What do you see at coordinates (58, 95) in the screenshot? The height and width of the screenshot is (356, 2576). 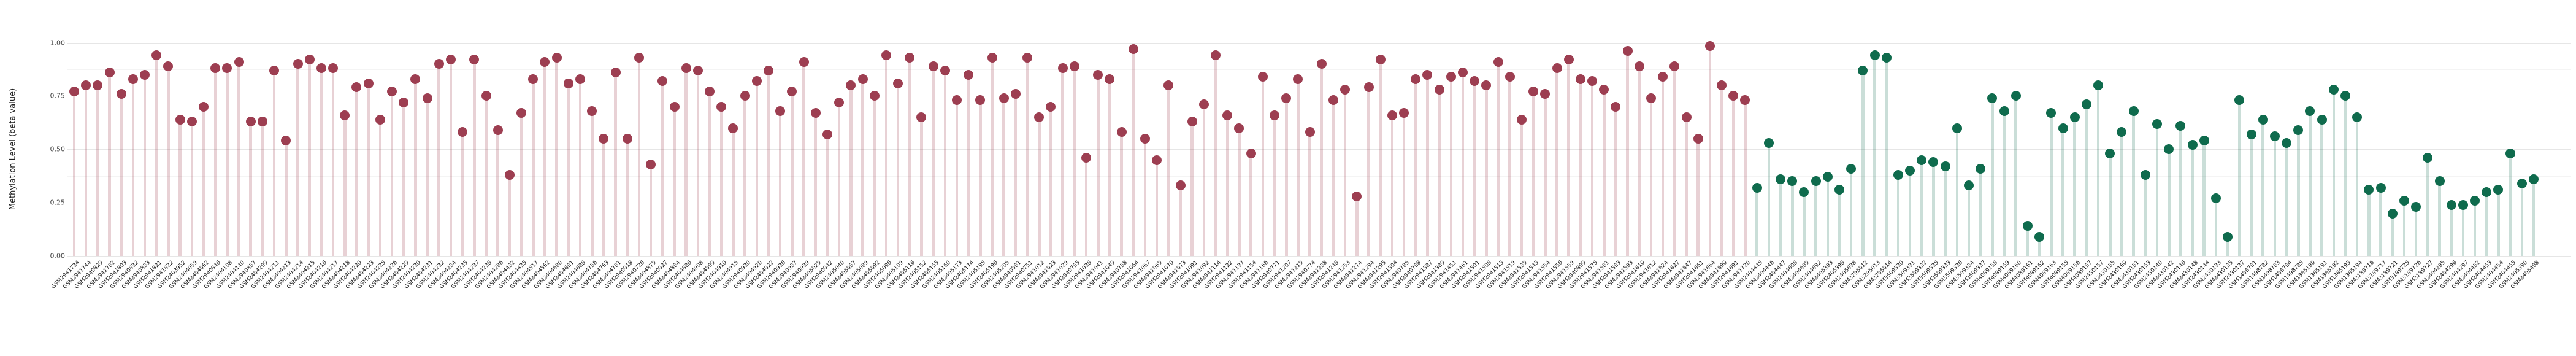 I see `y-tick-label: 0.75` at bounding box center [58, 95].